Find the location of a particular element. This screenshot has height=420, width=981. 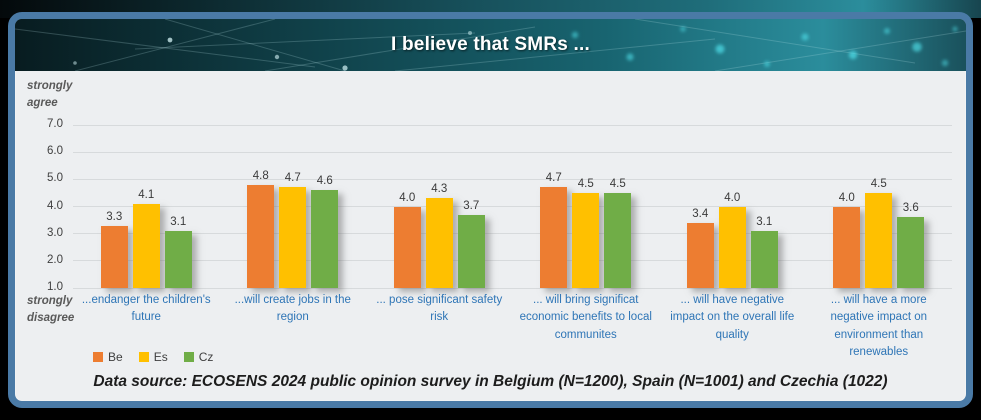

y-axis-tick-label: 3.0 is located at coordinates (55, 232).